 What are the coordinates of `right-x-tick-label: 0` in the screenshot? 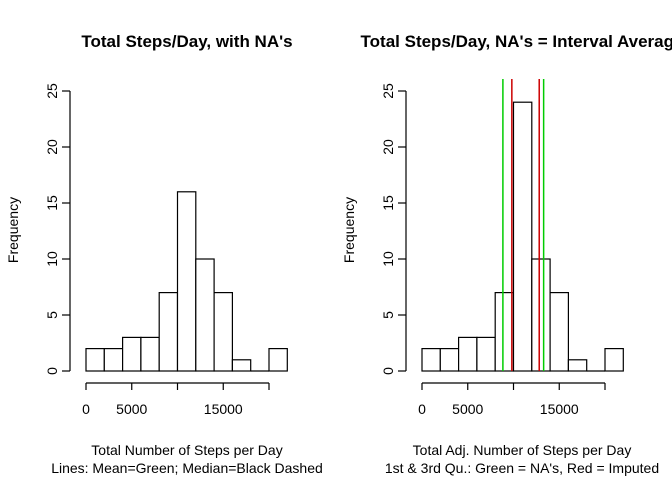 It's located at (422, 409).